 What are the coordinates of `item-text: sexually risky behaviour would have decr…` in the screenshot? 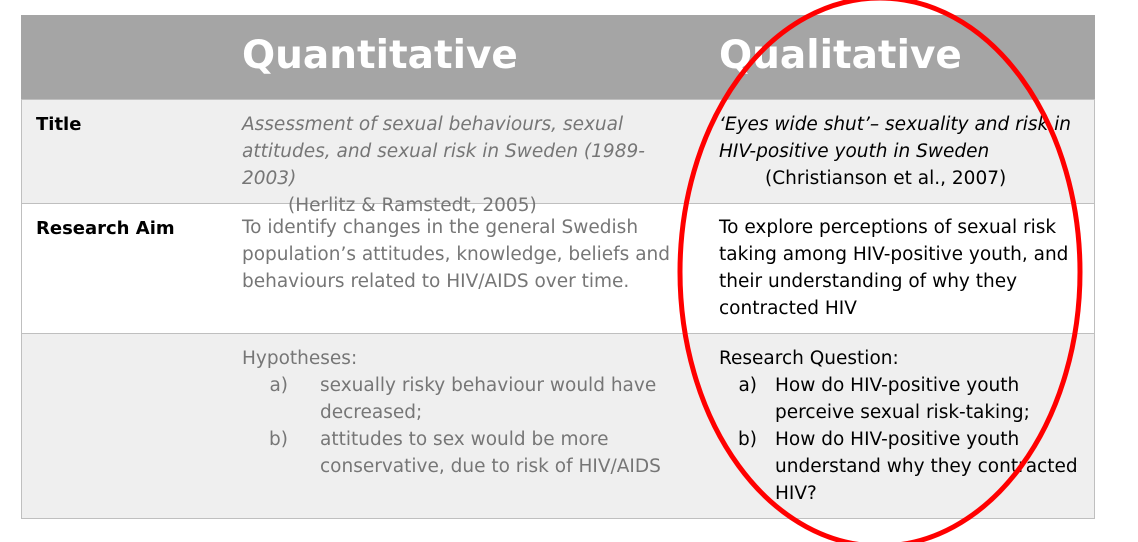 It's located at (488, 399).